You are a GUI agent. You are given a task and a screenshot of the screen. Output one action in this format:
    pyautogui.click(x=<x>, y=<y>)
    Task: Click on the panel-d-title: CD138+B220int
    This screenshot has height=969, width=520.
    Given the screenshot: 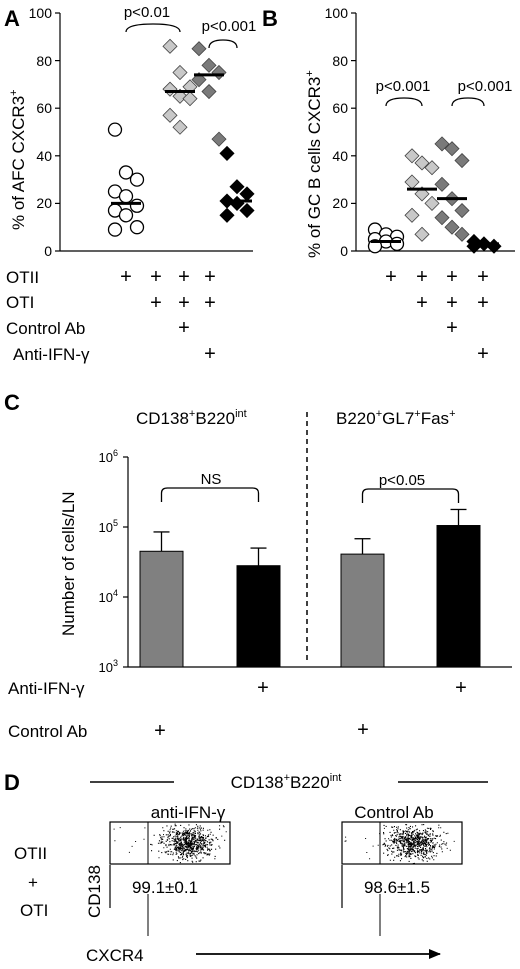 What is the action you would take?
    pyautogui.click(x=286, y=782)
    